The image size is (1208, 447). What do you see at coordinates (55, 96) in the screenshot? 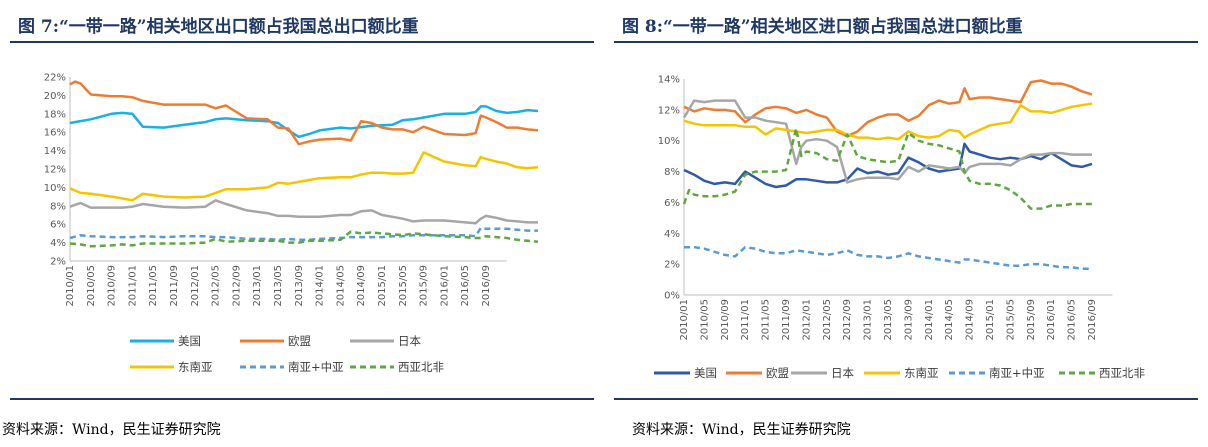
I see `y-tick-label: 20%` at bounding box center [55, 96].